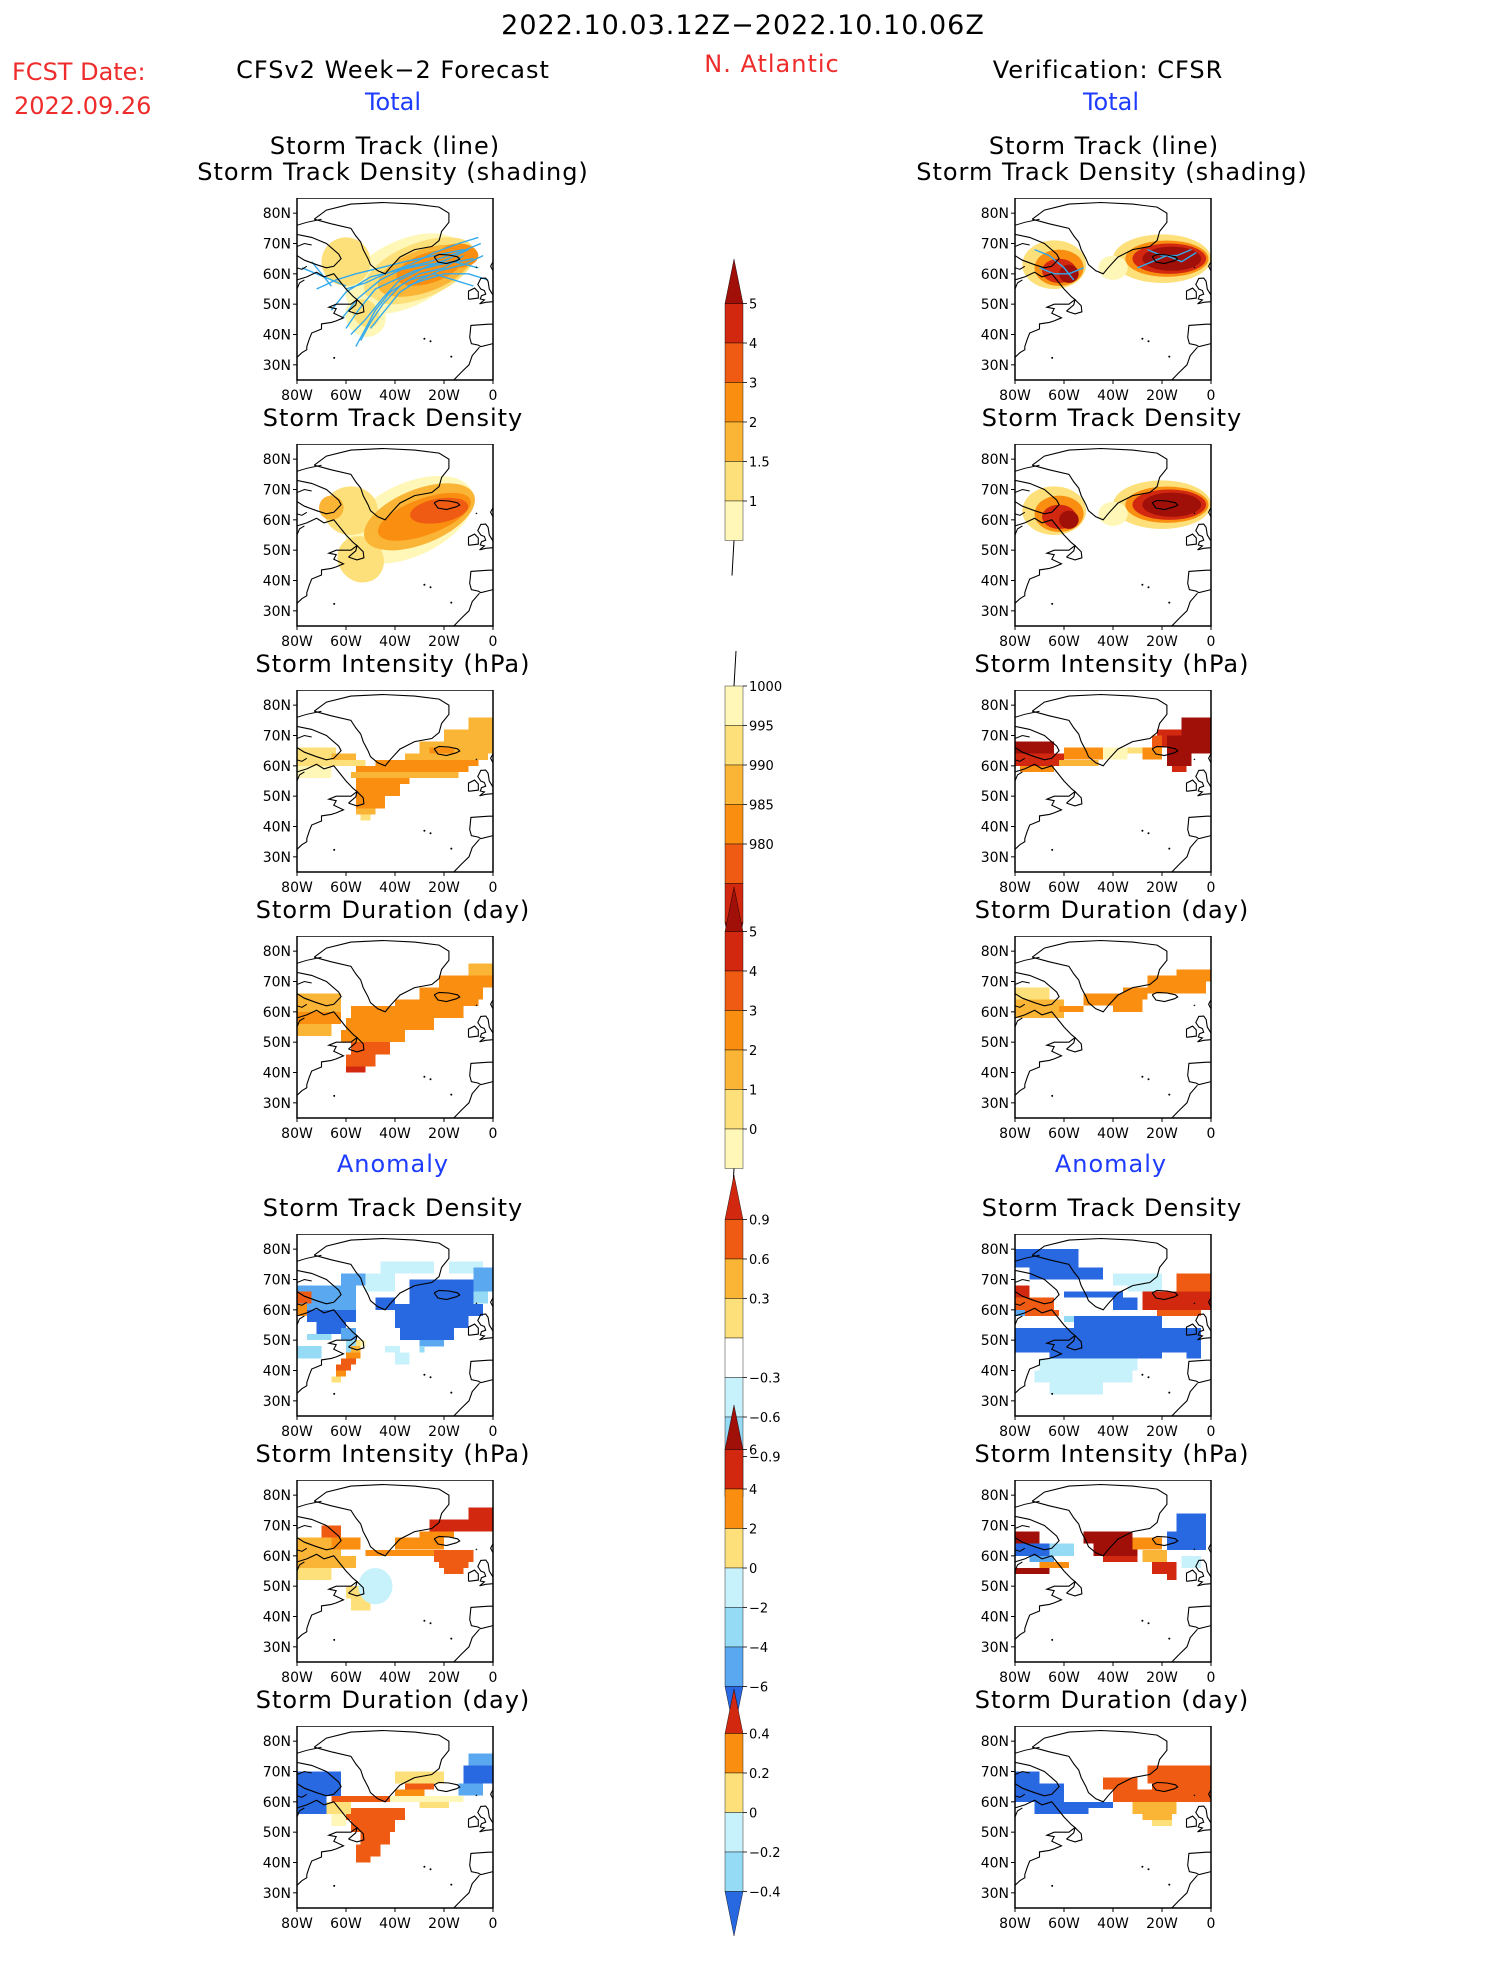  Describe the element at coordinates (448, 280) in the screenshot. I see `storm-track-line` at that location.